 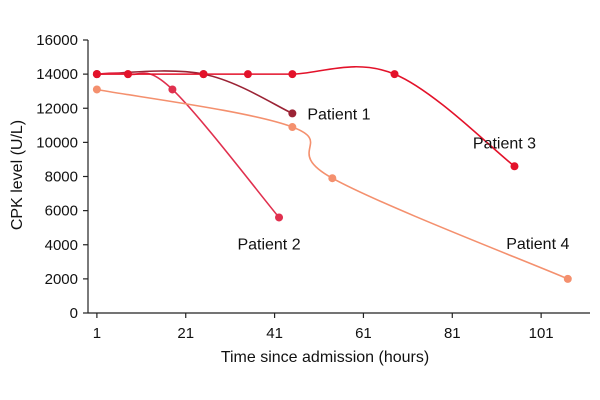 I want to click on patient-2-line, so click(x=188, y=145).